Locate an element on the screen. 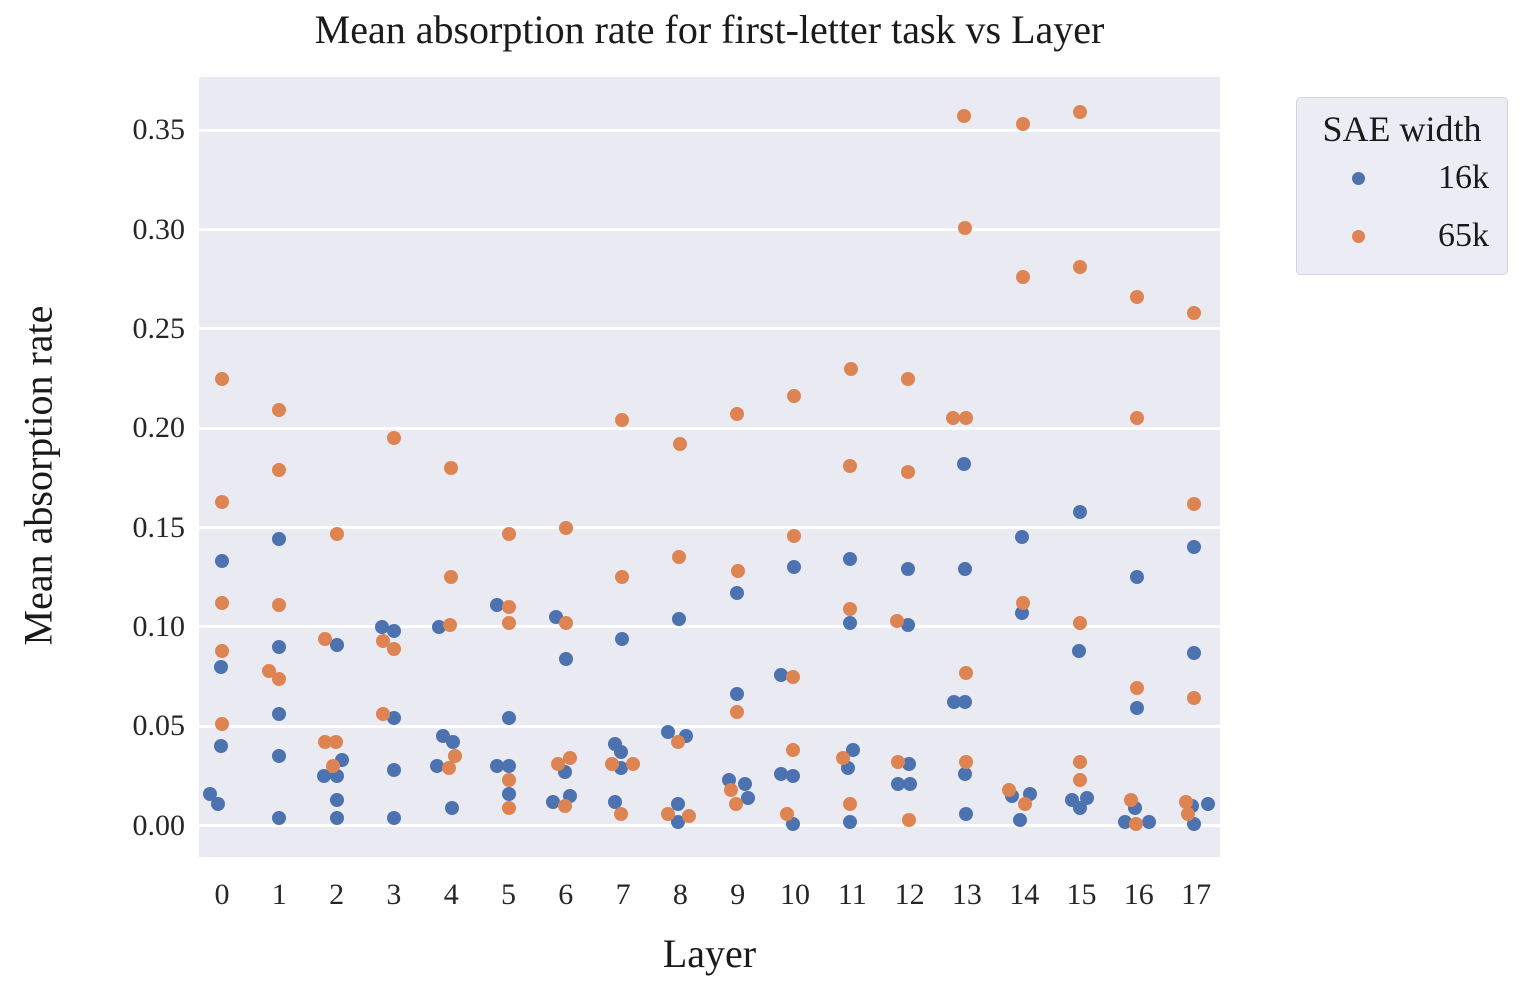  x-tick-label: 2 is located at coordinates (337, 894).